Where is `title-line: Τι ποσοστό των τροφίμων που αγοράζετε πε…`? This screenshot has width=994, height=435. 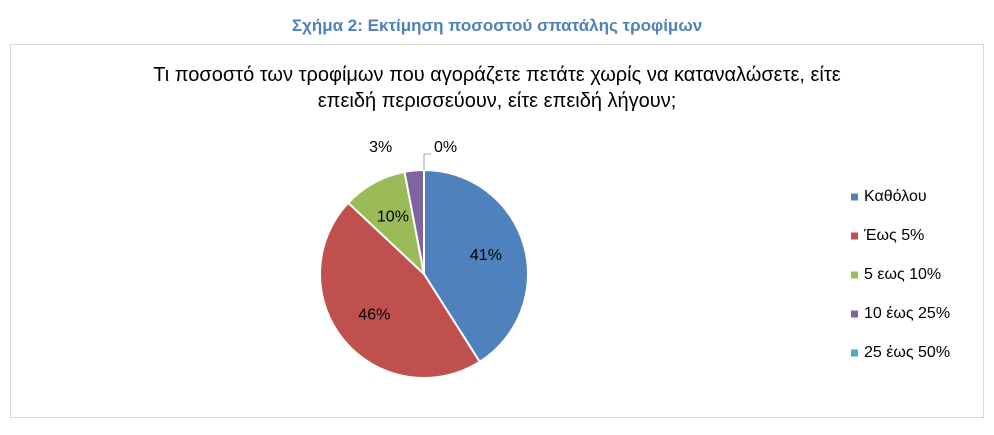
title-line: Τι ποσοστό των τροφίμων που αγοράζετε πε… is located at coordinates (497, 75).